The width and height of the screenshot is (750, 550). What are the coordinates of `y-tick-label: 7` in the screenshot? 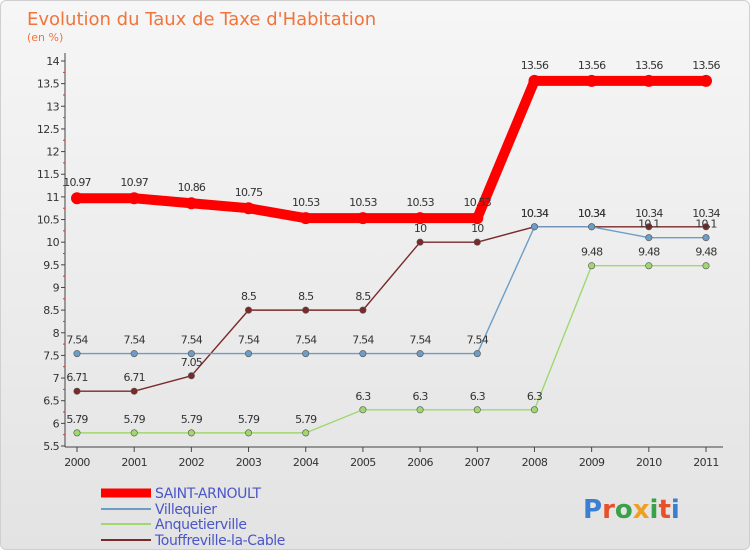 It's located at (56, 378).